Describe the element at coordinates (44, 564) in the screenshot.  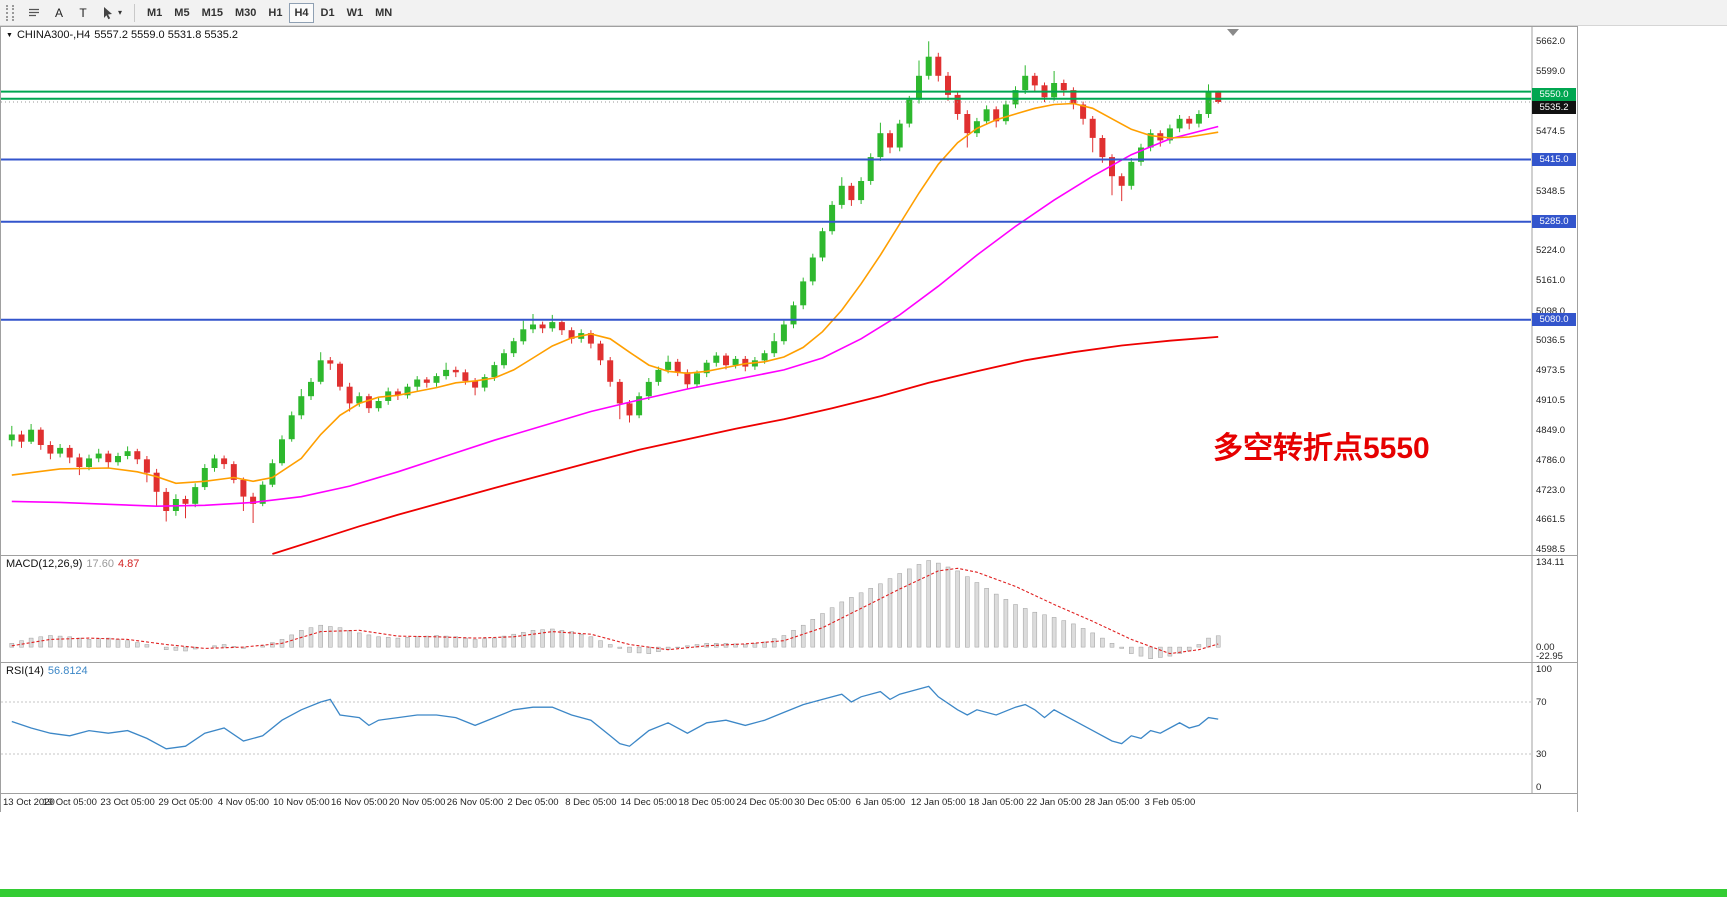
I see `macd-name: MACD(12,26,9)` at that location.